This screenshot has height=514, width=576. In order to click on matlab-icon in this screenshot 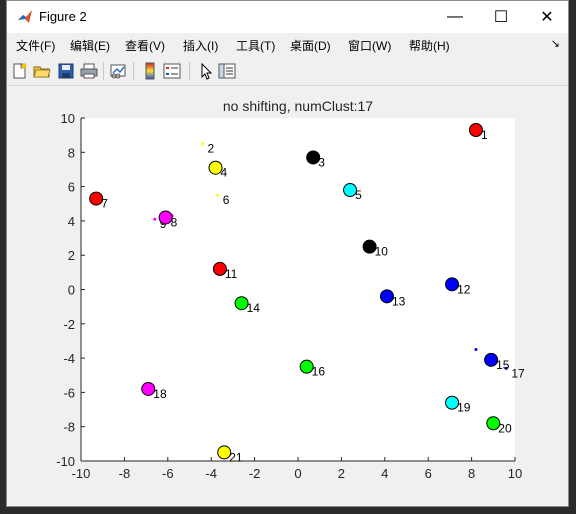, I will do `click(25, 16)`.